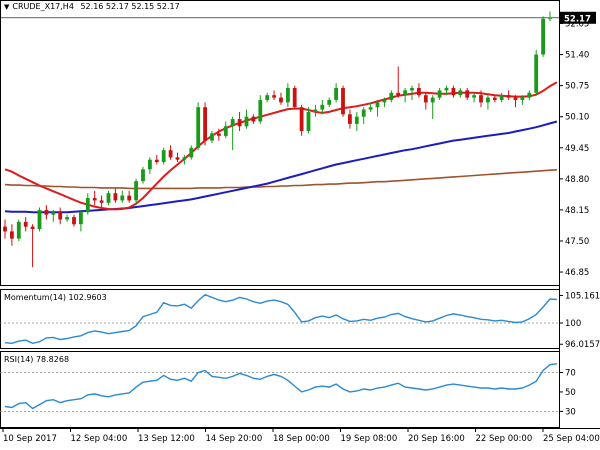  I want to click on triangle-down-icon: ▼, so click(7, 7).